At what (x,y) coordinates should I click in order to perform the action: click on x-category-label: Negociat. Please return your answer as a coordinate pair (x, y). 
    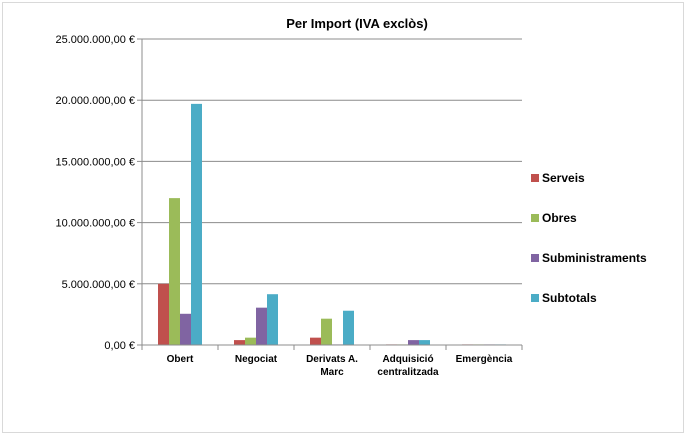
    Looking at the image, I should click on (256, 359).